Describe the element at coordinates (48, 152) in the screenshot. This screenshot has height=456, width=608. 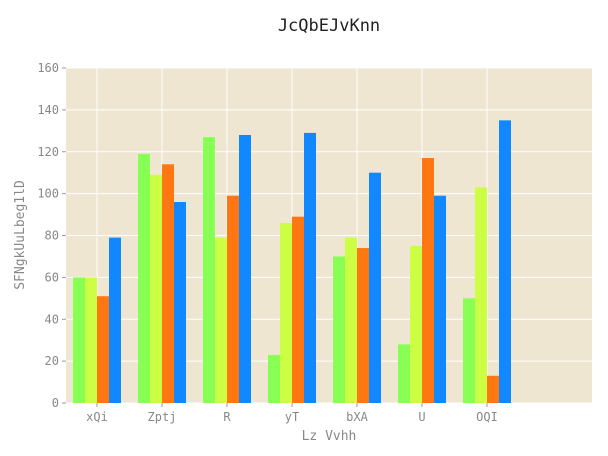
I see `y-tick-label: 120` at that location.